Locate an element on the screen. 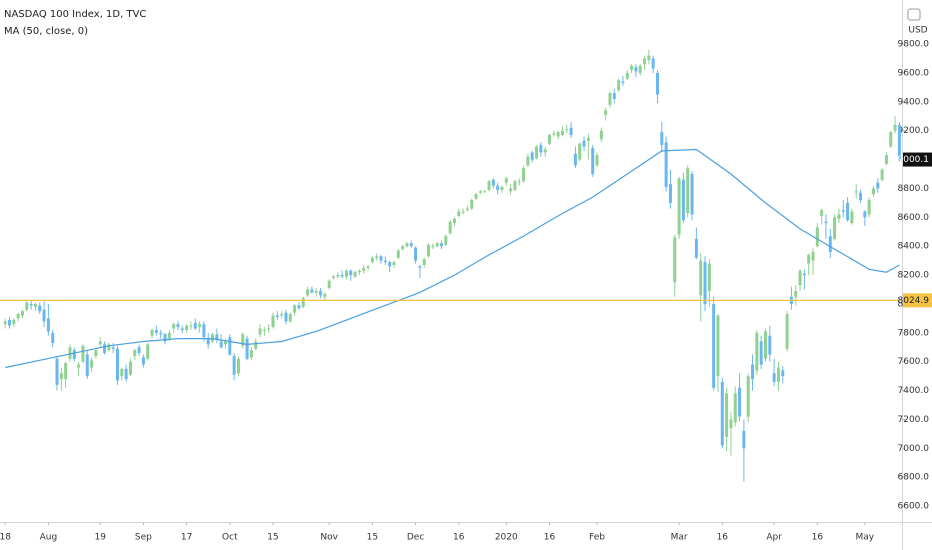  y-tick-label: 6600.0 is located at coordinates (914, 507).